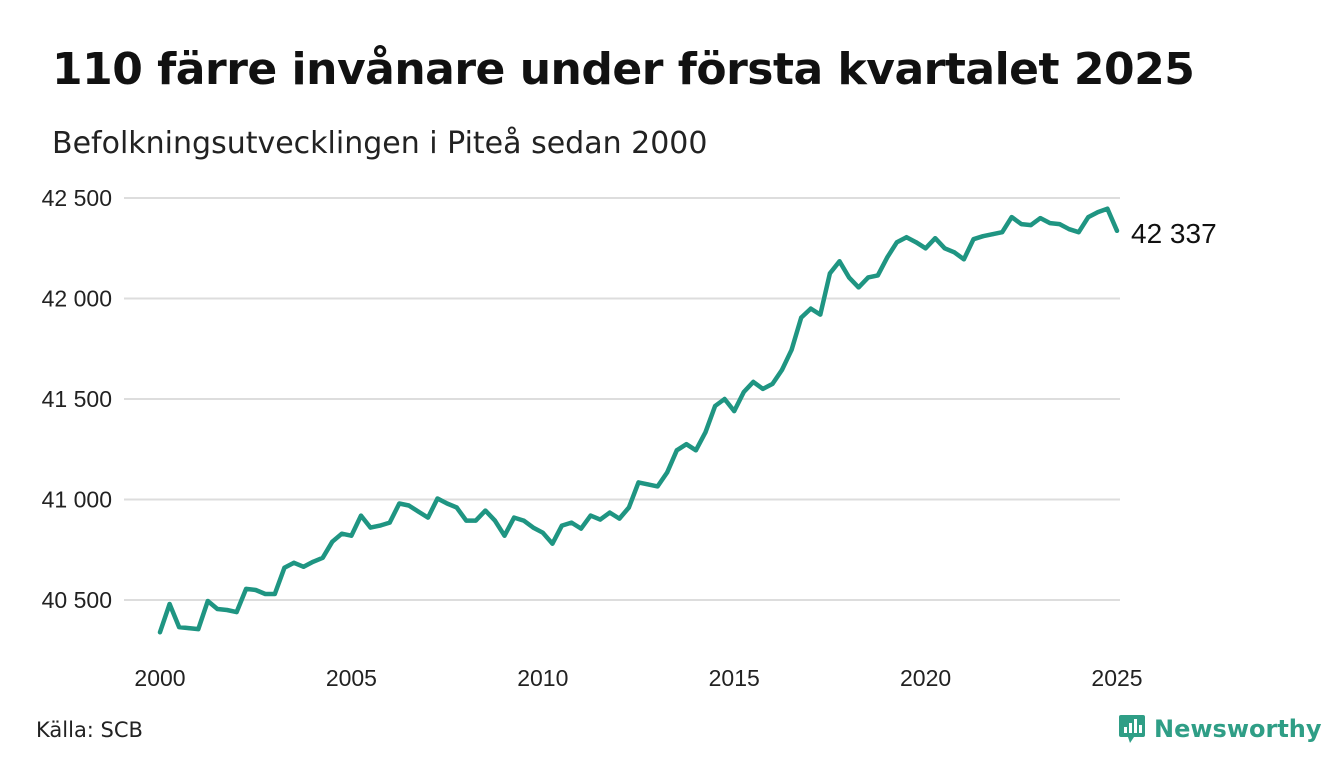 This screenshot has width=1340, height=780. Describe the element at coordinates (77, 600) in the screenshot. I see `y-tick-label: 40 500` at that location.